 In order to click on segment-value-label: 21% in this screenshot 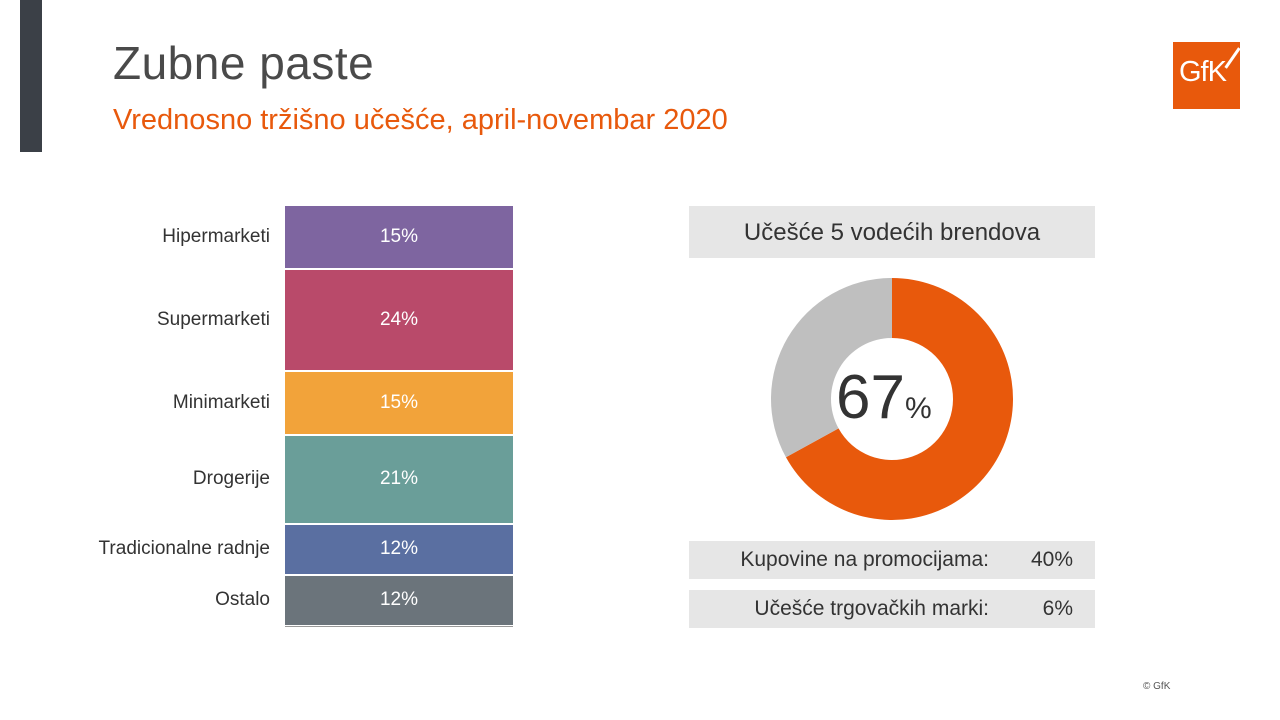, I will do `click(399, 479)`.